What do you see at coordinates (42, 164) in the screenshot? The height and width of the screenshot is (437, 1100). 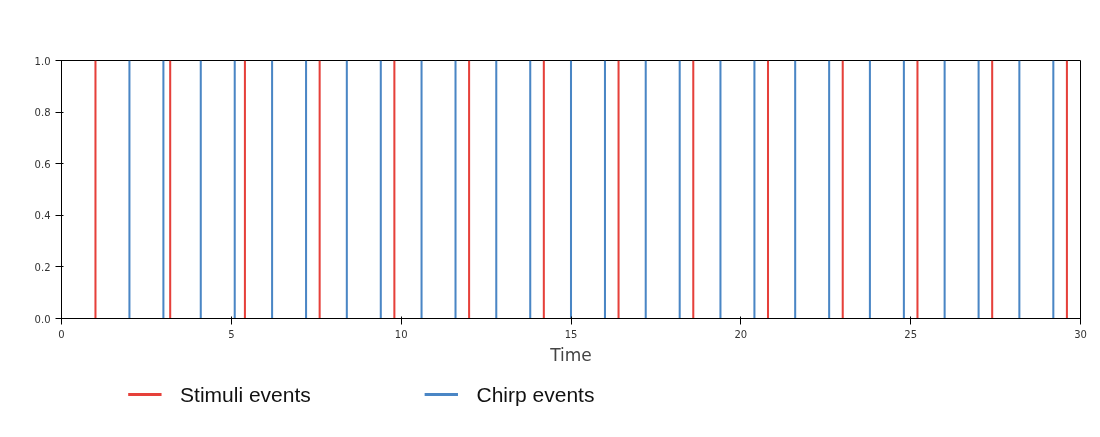 I see `y-tick-label: 0.6` at bounding box center [42, 164].